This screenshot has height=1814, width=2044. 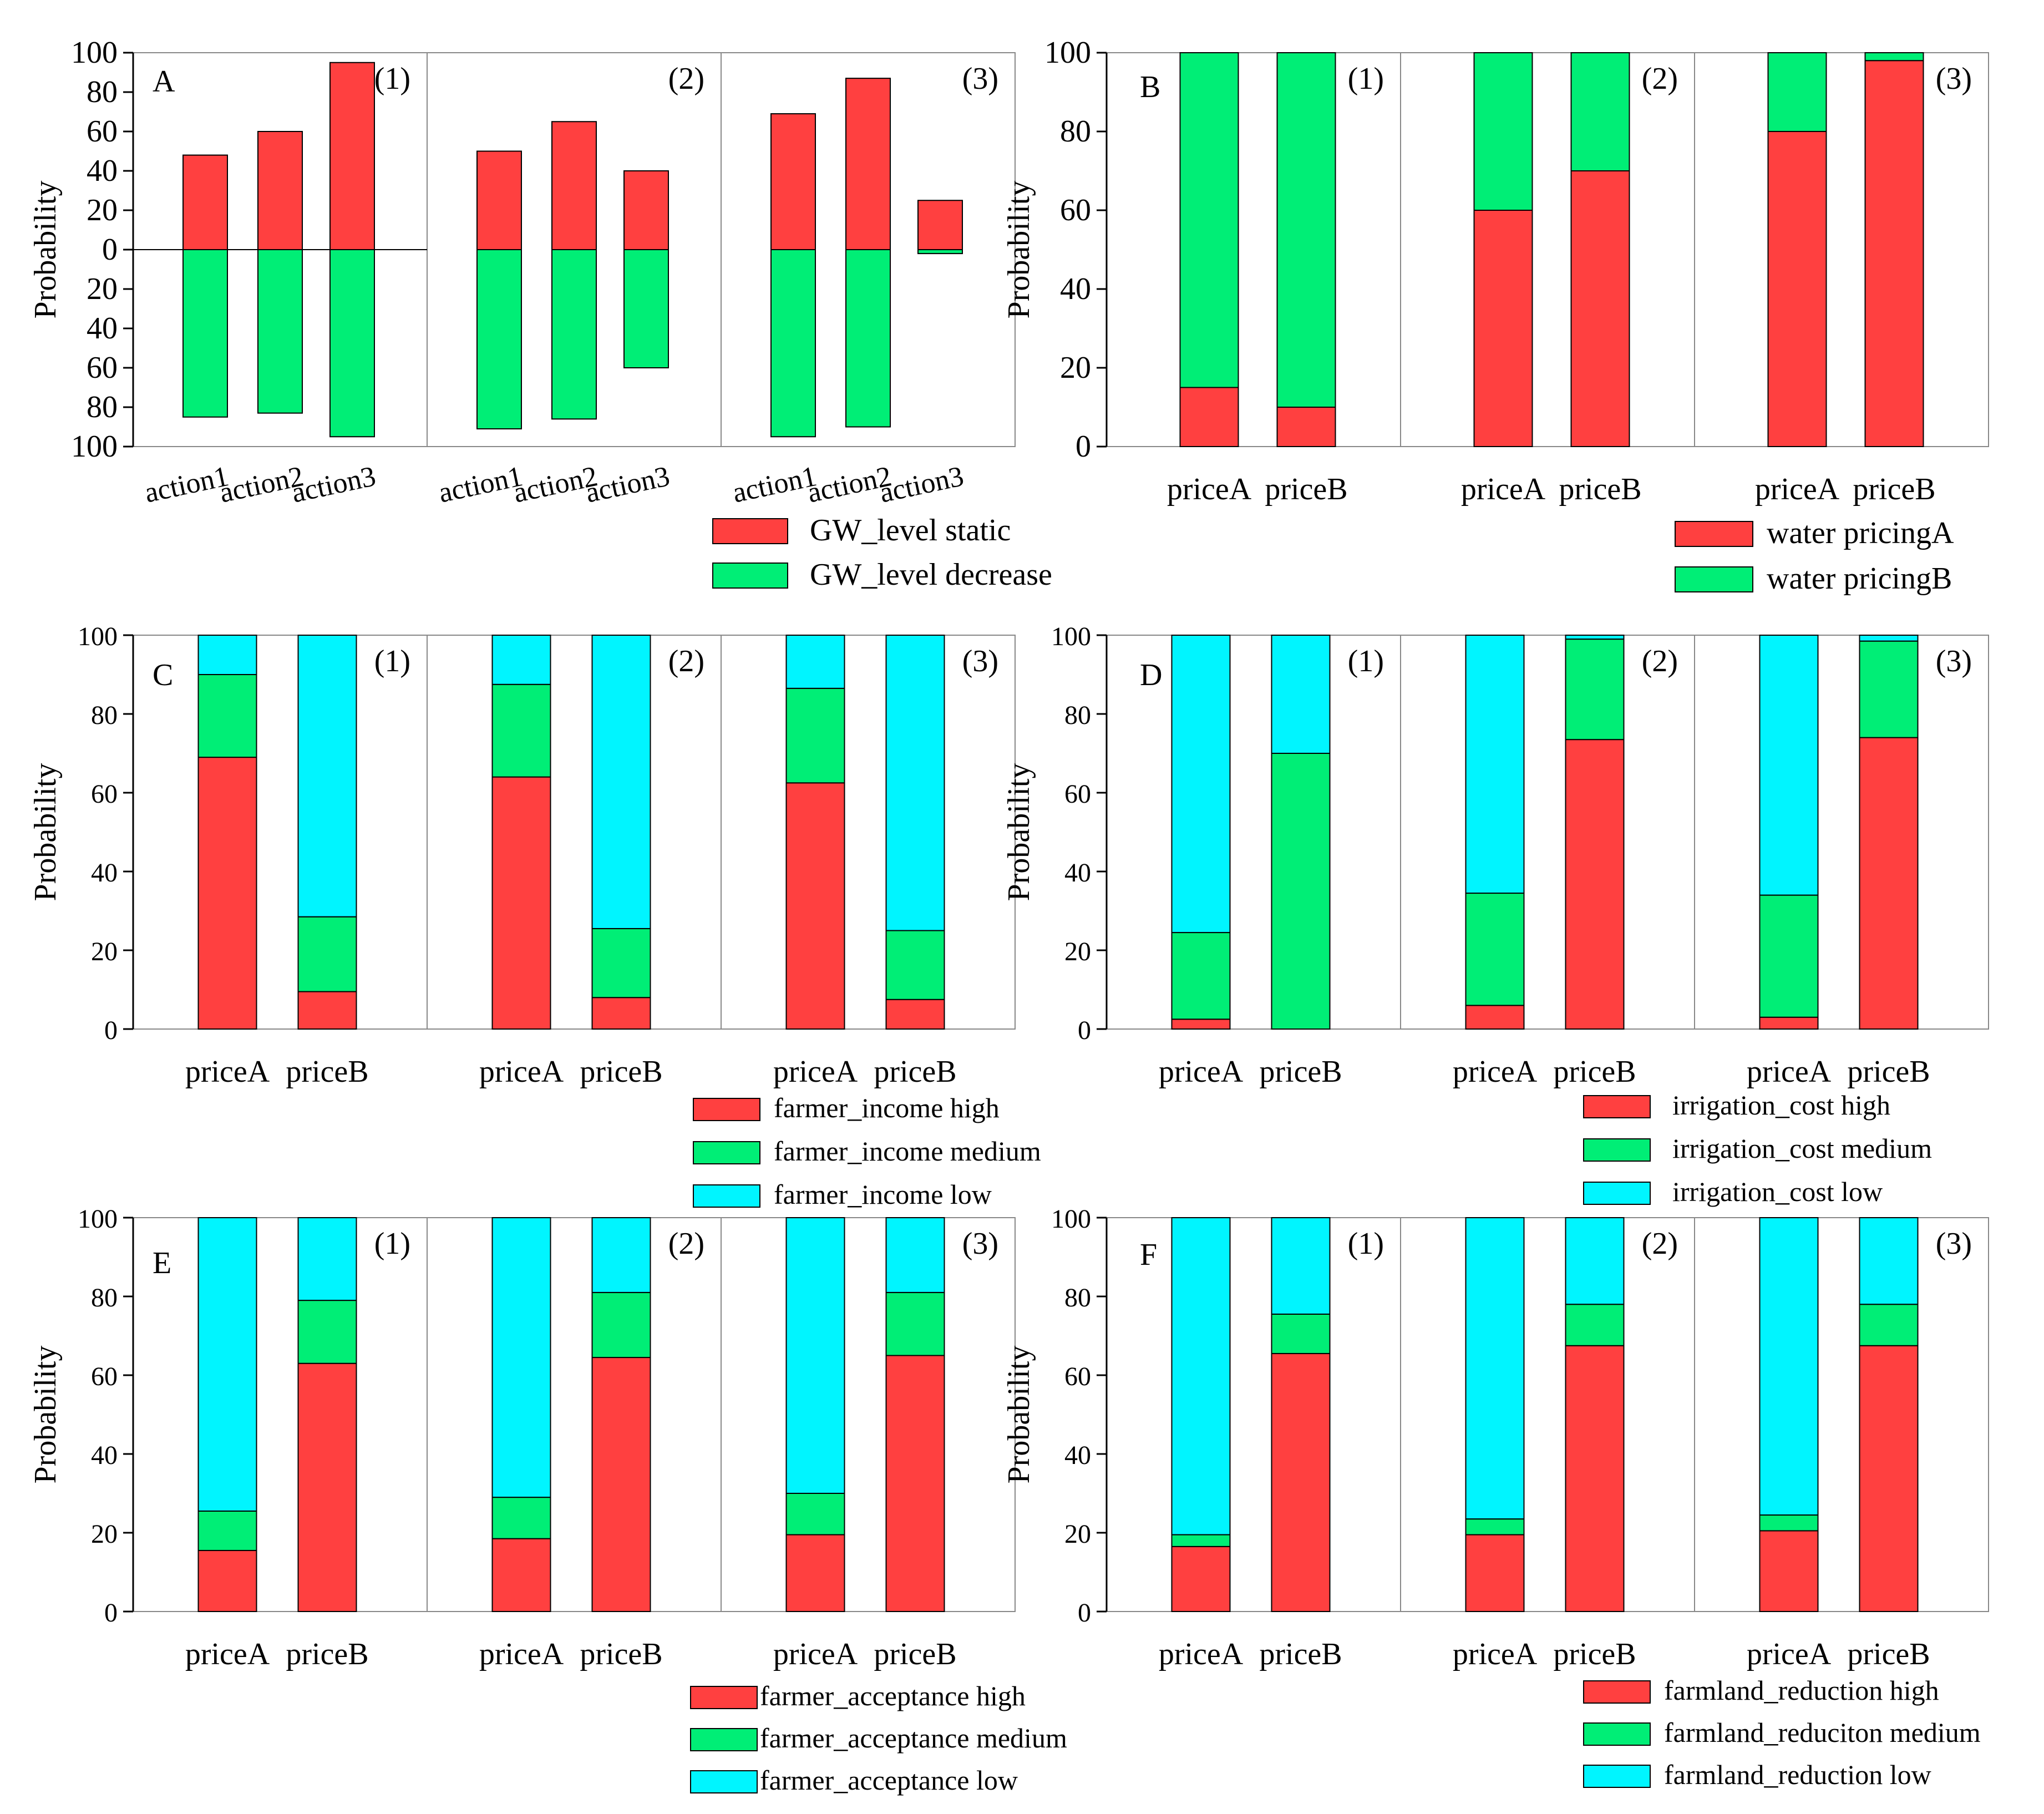 I want to click on legend-label: farmland_reduction high, so click(x=1801, y=1690).